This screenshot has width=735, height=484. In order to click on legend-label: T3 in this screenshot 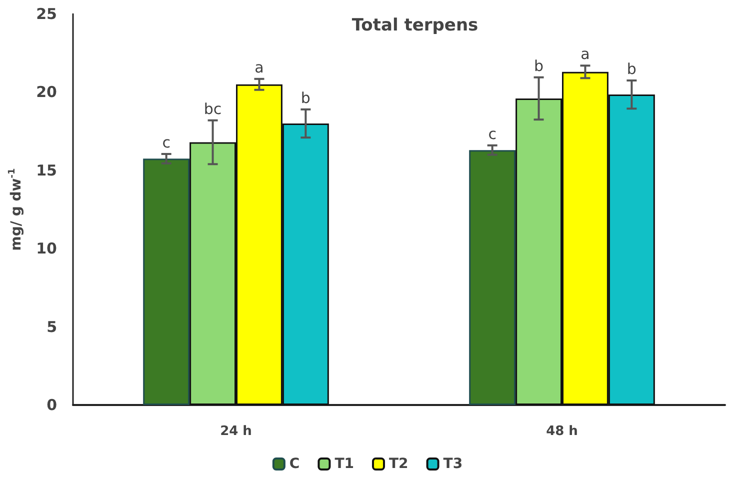, I will do `click(453, 464)`.